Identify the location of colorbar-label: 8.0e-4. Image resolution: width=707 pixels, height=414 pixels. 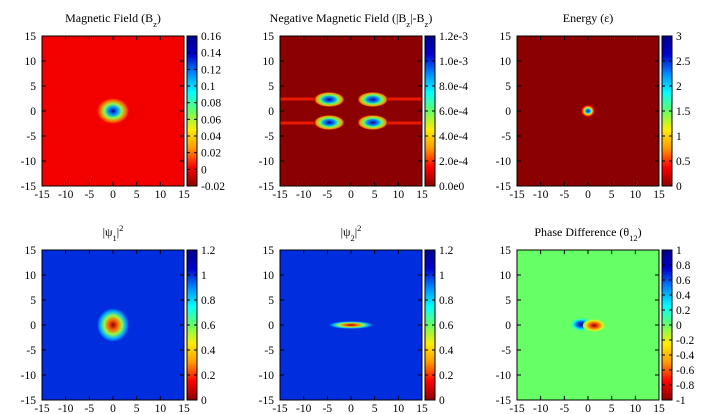
(453, 87).